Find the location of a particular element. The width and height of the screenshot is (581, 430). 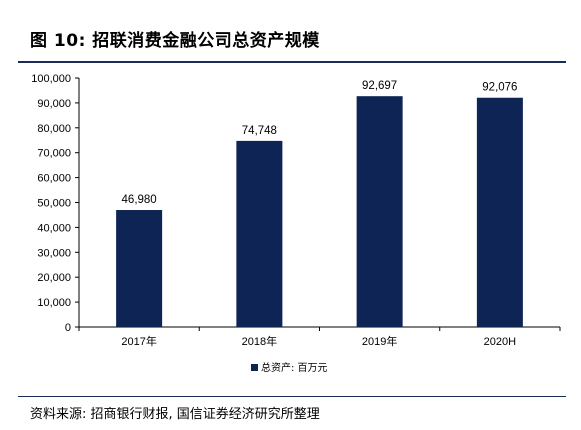

y-tick-label: 10,000 is located at coordinates (54, 303).